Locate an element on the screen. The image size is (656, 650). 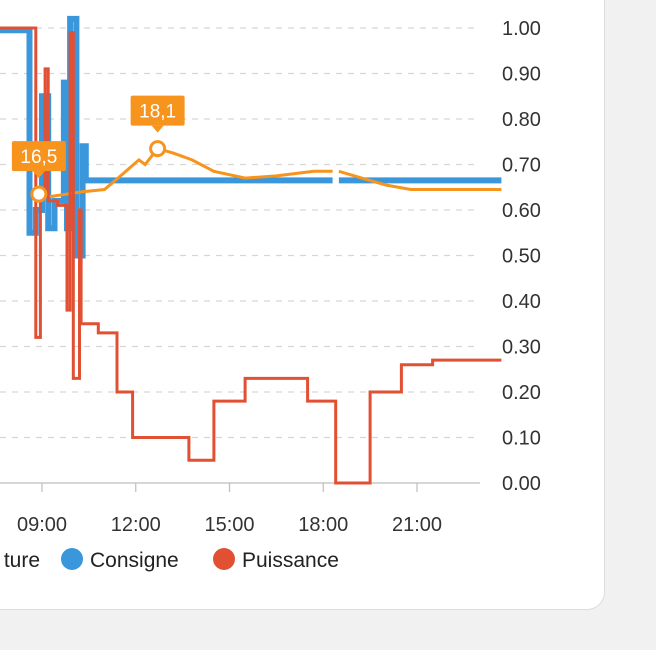
data-label: 18,1 is located at coordinates (157, 112).